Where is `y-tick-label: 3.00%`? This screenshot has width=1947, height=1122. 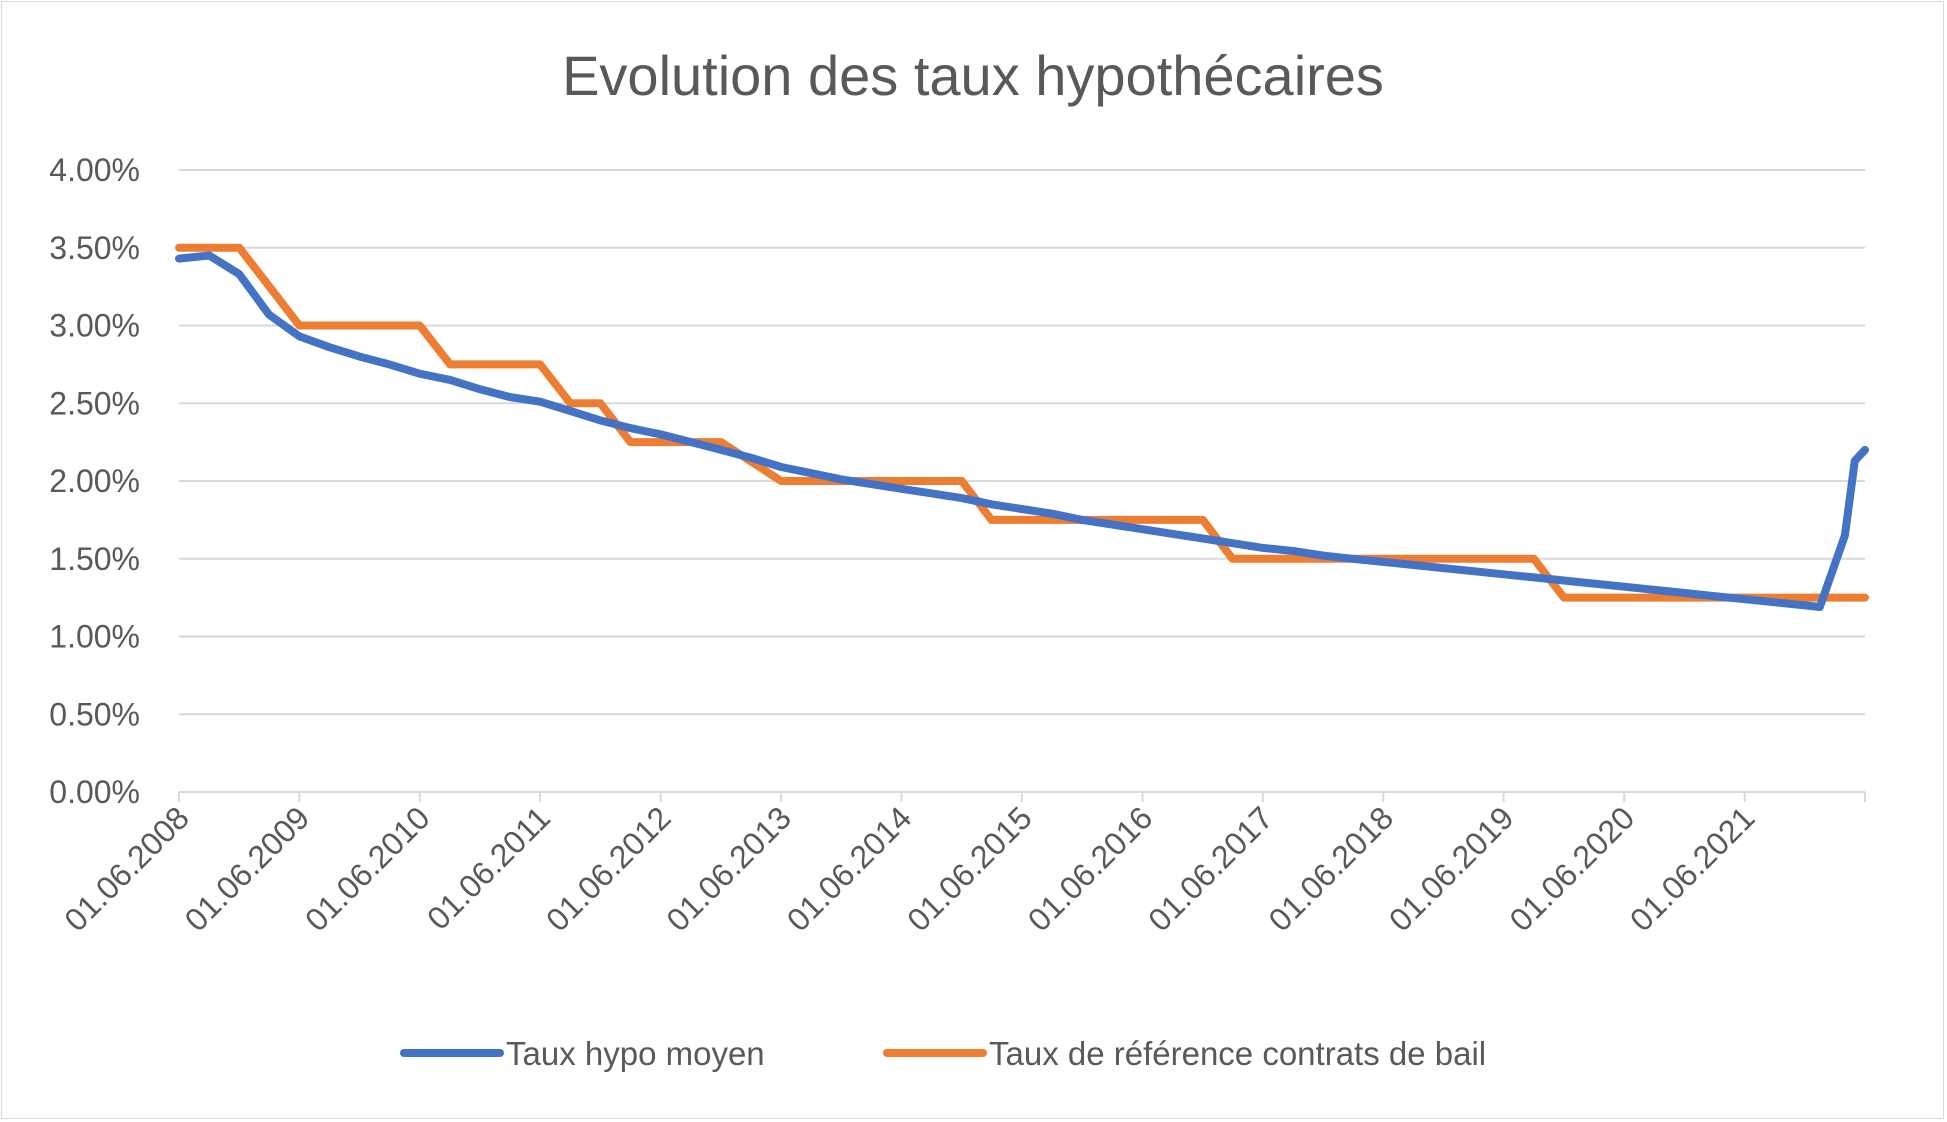
y-tick-label: 3.00% is located at coordinates (94, 326).